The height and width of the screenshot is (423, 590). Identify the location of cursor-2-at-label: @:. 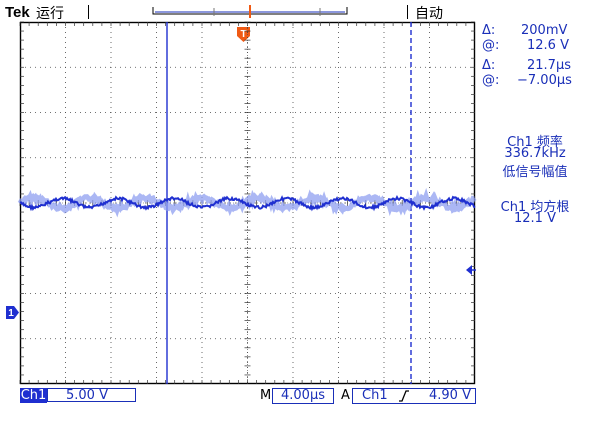
(491, 80).